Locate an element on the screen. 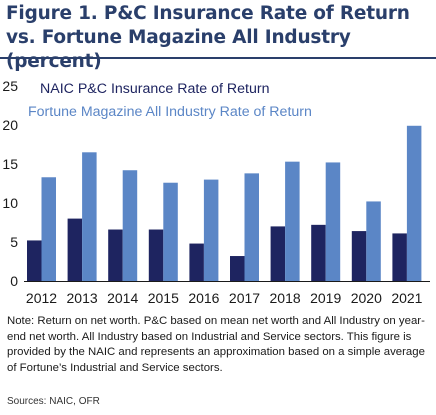 This screenshot has height=415, width=436. bar-fortune-2014 is located at coordinates (130, 225).